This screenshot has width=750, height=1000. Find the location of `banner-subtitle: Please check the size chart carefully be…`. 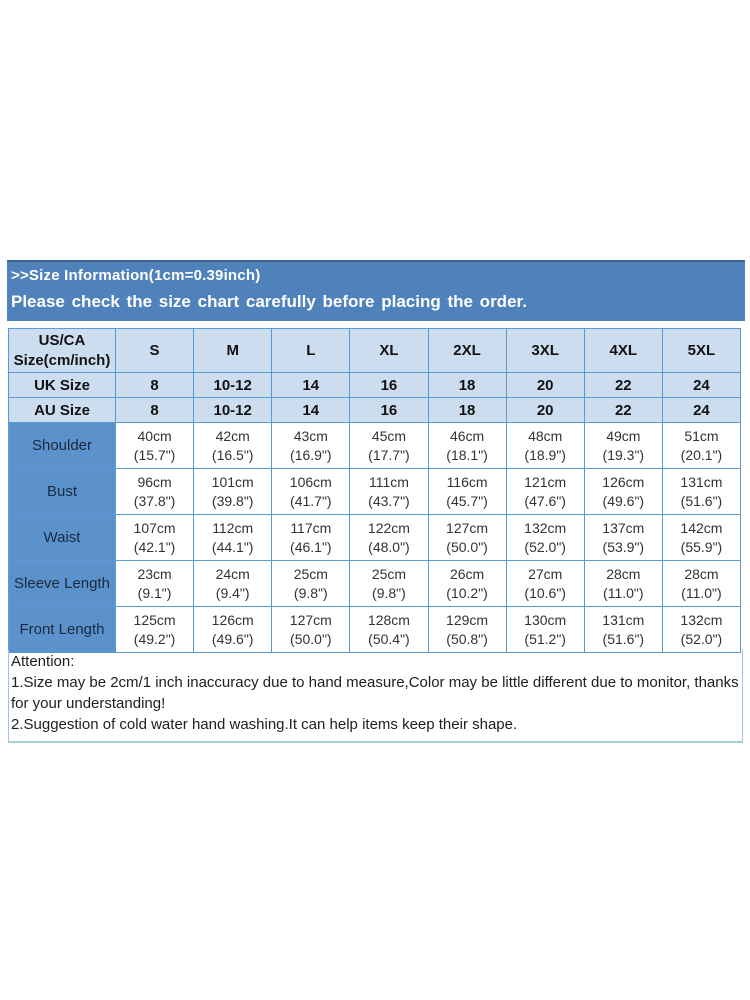

banner-subtitle: Please check the size chart carefully be… is located at coordinates (269, 301).